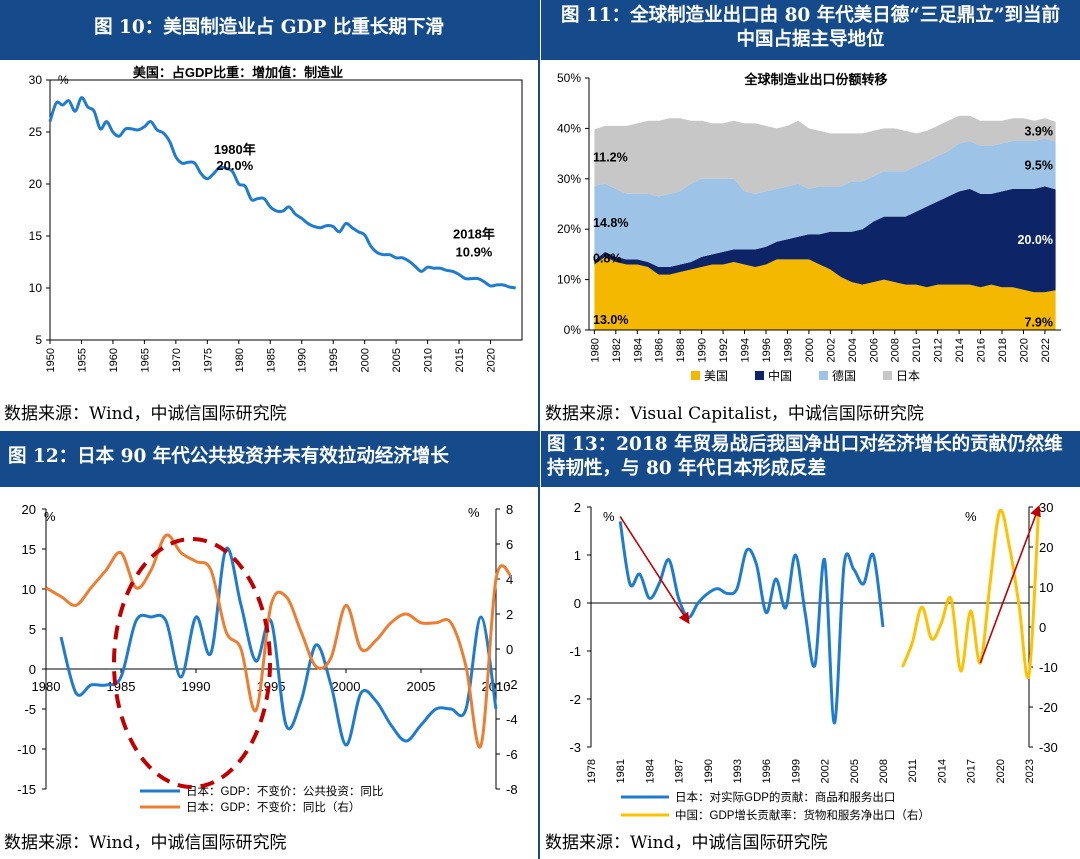  I want to click on x-tick-label: 1960, so click(114, 360).